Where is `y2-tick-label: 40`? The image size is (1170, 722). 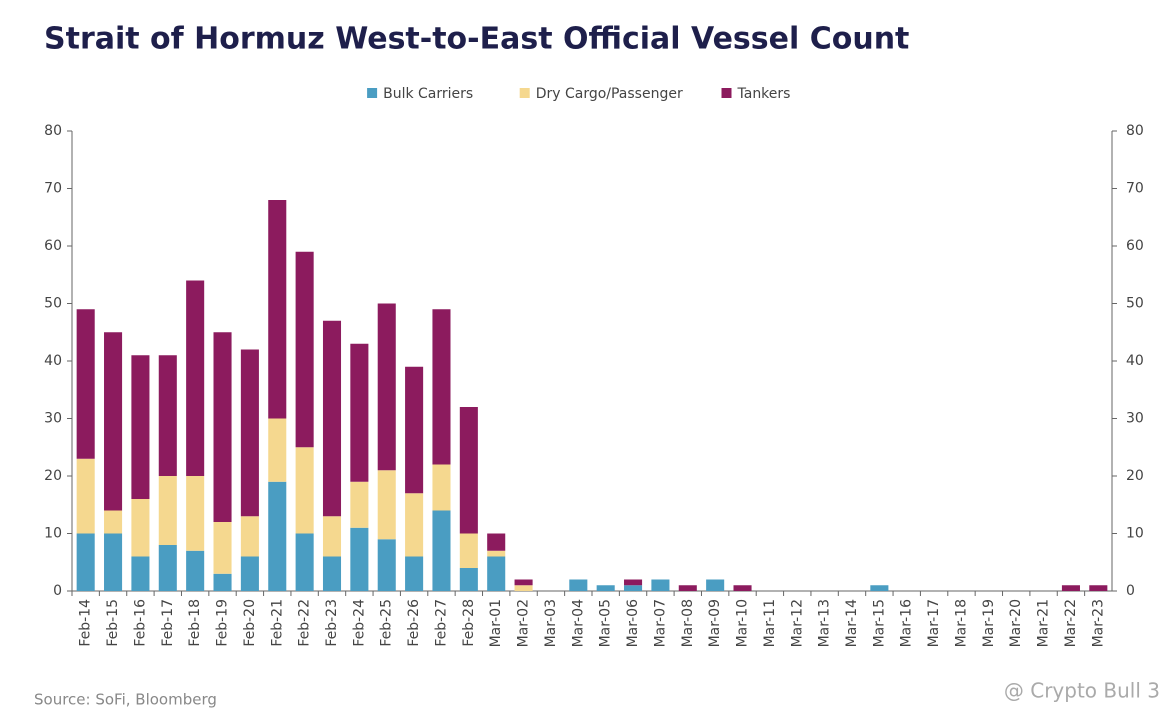 y2-tick-label: 40 is located at coordinates (1135, 361).